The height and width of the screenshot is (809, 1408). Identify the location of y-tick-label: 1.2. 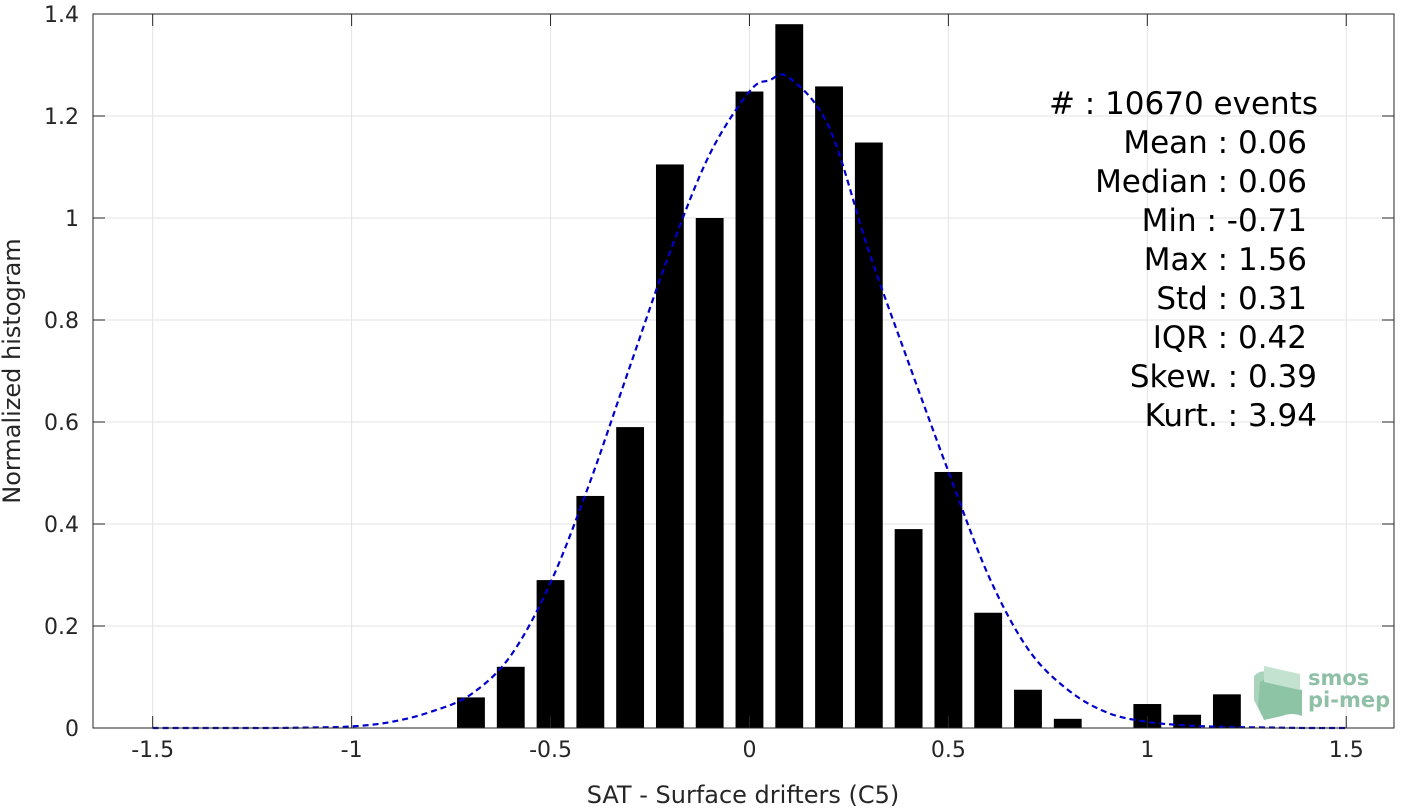
(61, 117).